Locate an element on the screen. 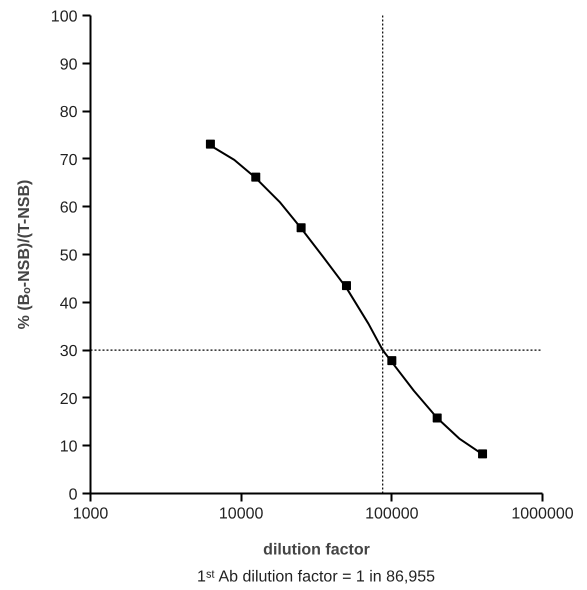  y-tick-label: 20 is located at coordinates (69, 399).